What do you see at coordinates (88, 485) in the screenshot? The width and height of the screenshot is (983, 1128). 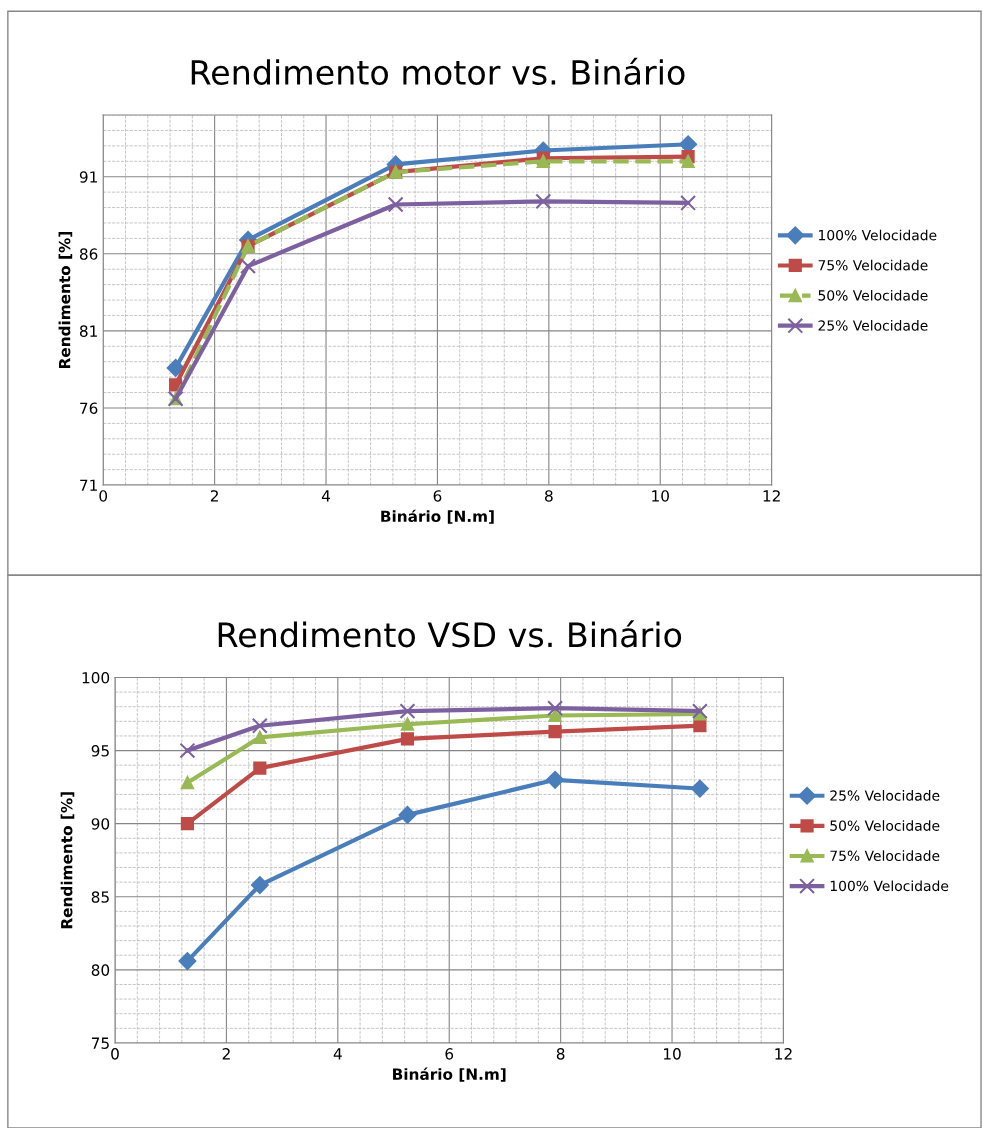 I see `y-tick-label: 71` at bounding box center [88, 485].